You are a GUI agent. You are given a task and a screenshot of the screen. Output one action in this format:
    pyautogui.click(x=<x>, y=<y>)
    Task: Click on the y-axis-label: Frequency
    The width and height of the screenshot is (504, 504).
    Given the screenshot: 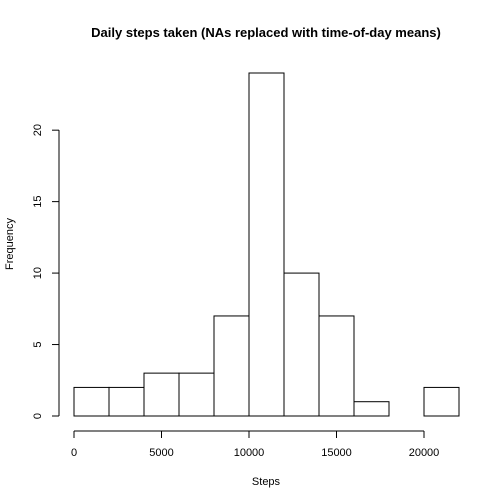 What is the action you would take?
    pyautogui.click(x=10, y=244)
    